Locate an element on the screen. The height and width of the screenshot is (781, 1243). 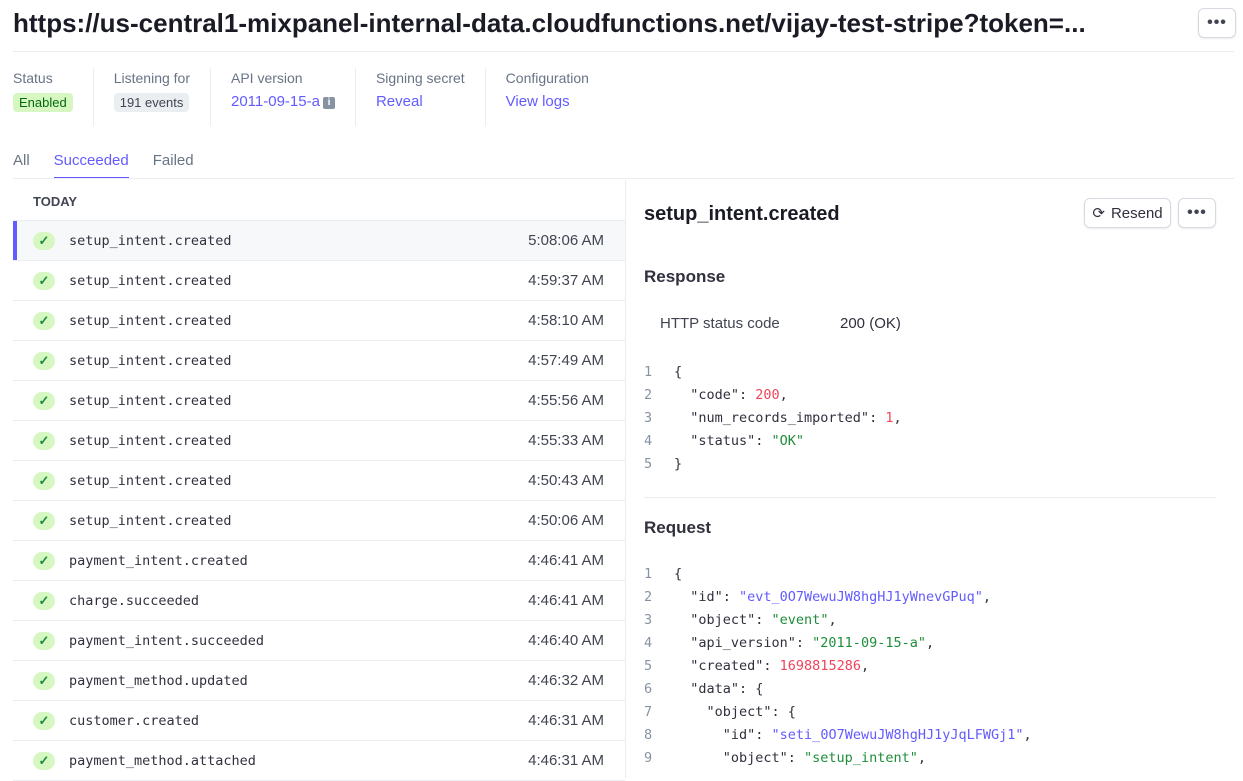
signing-secret-label: Signing secret is located at coordinates (420, 78).